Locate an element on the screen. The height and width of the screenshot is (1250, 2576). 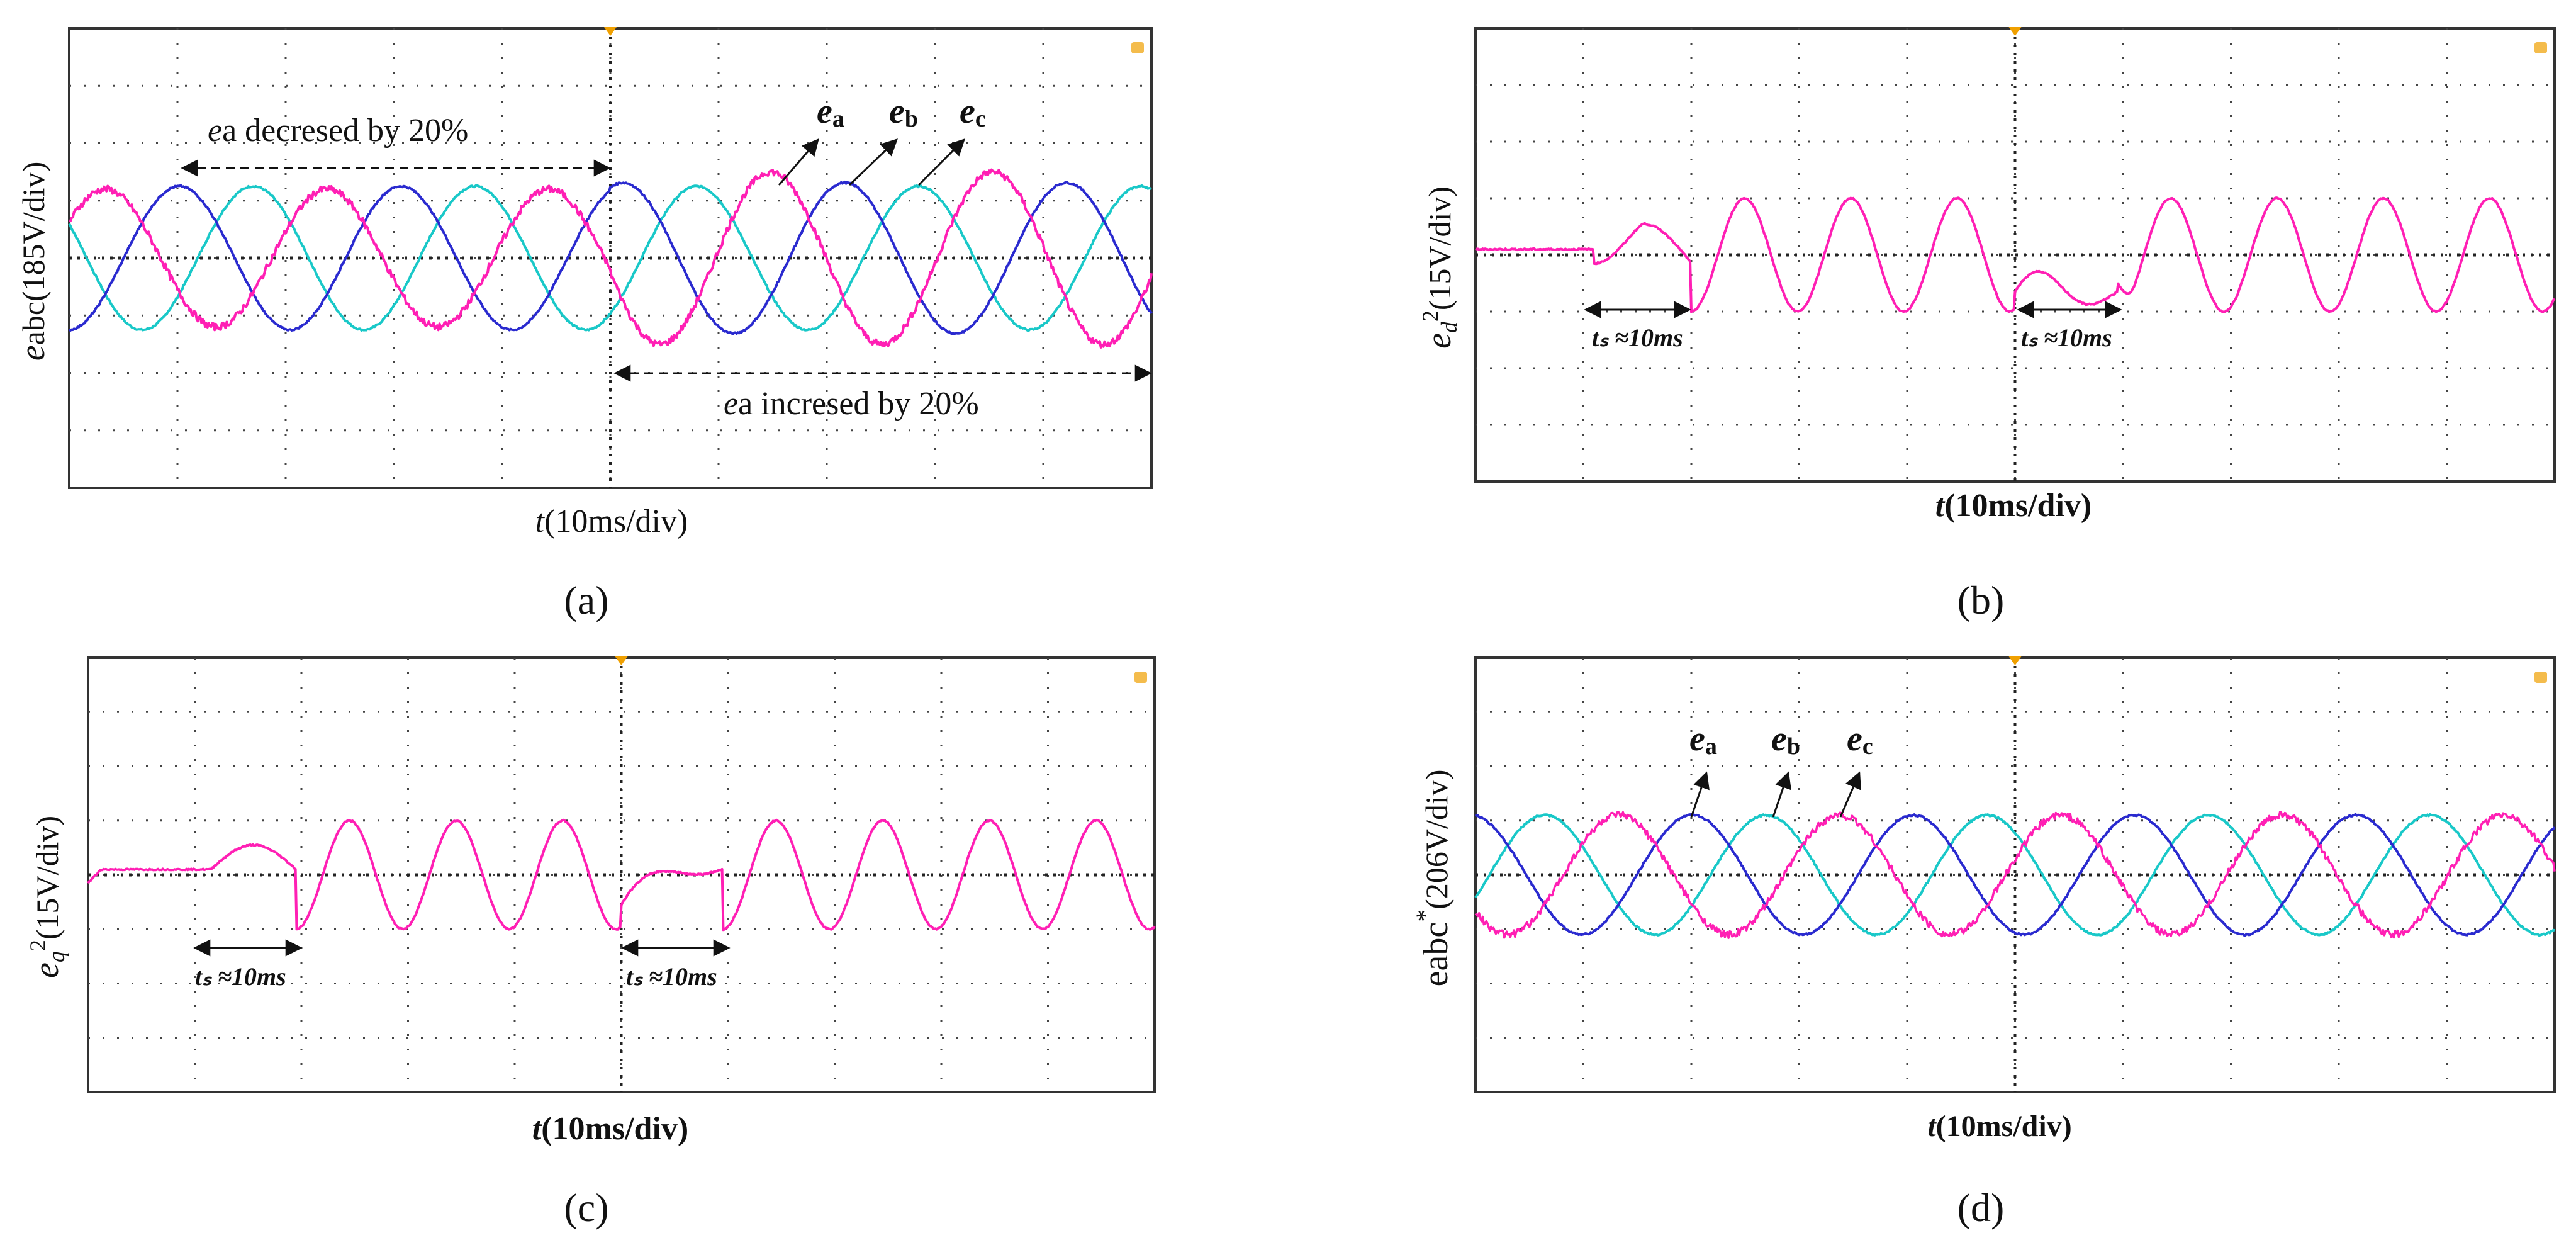
panel-b-xlabel: t(10ms/div) is located at coordinates (2013, 506).